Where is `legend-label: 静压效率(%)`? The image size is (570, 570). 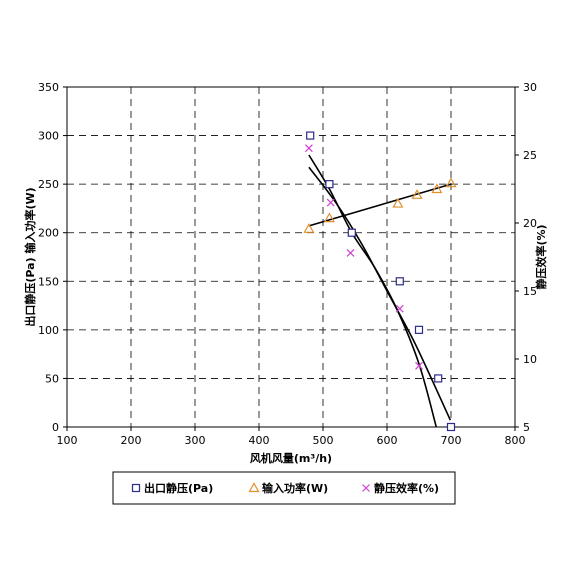 legend-label: 静压效率(%) is located at coordinates (406, 488).